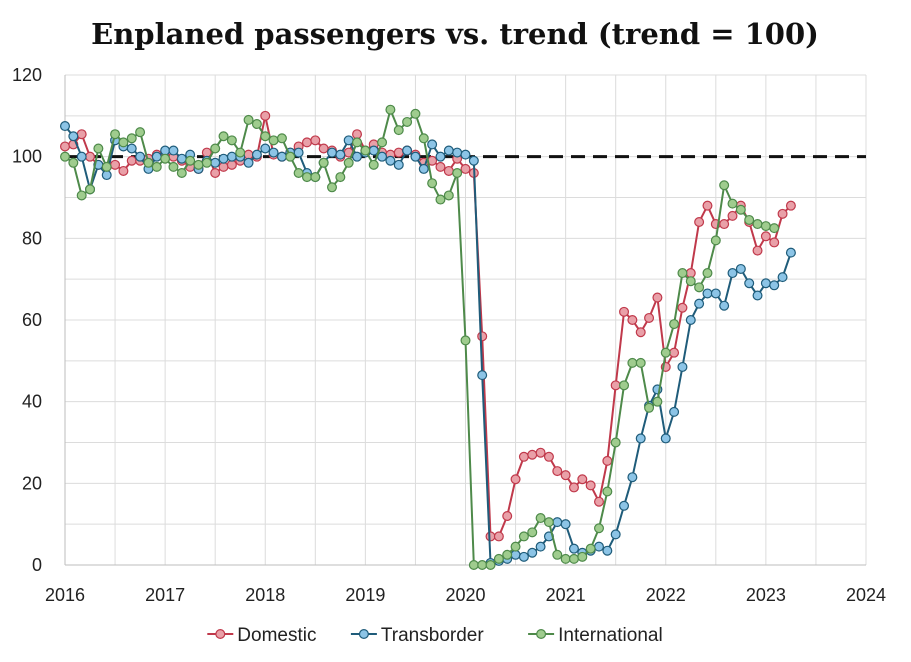 The image size is (911, 662). I want to click on x-tick-label: 2019, so click(365, 595).